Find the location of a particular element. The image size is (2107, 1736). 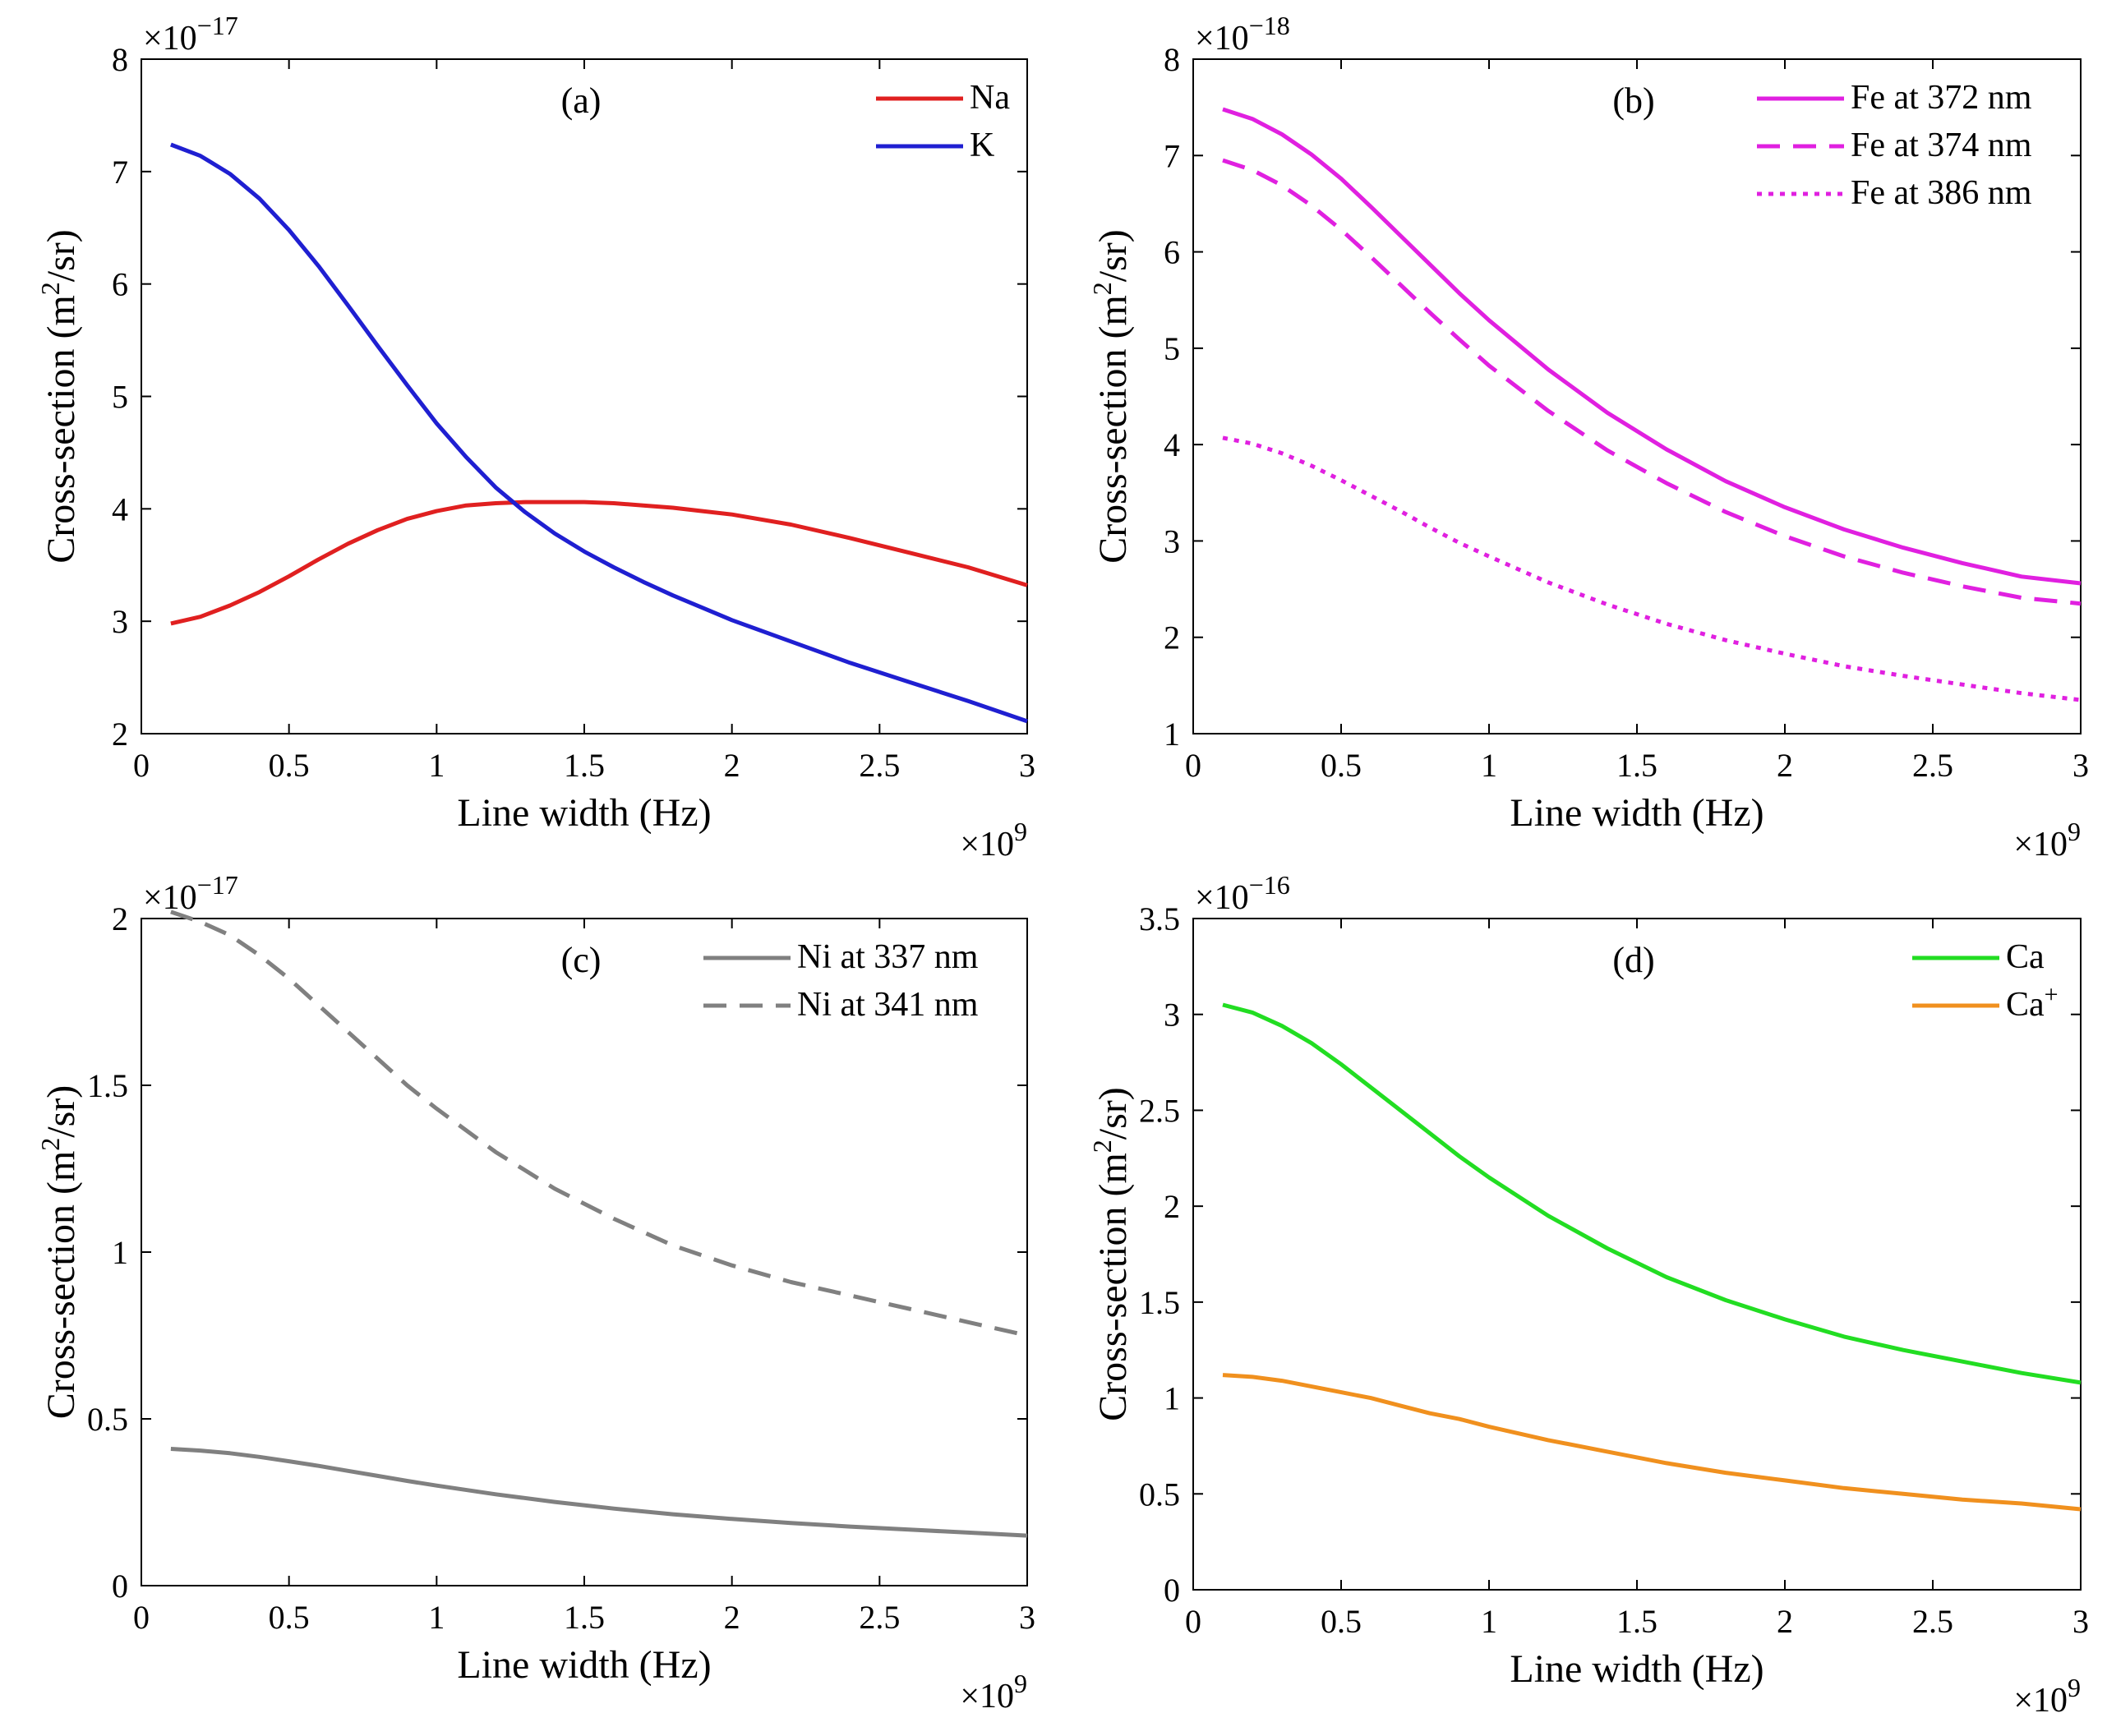

y-tick-label: 2.5 is located at coordinates (1159, 1111).